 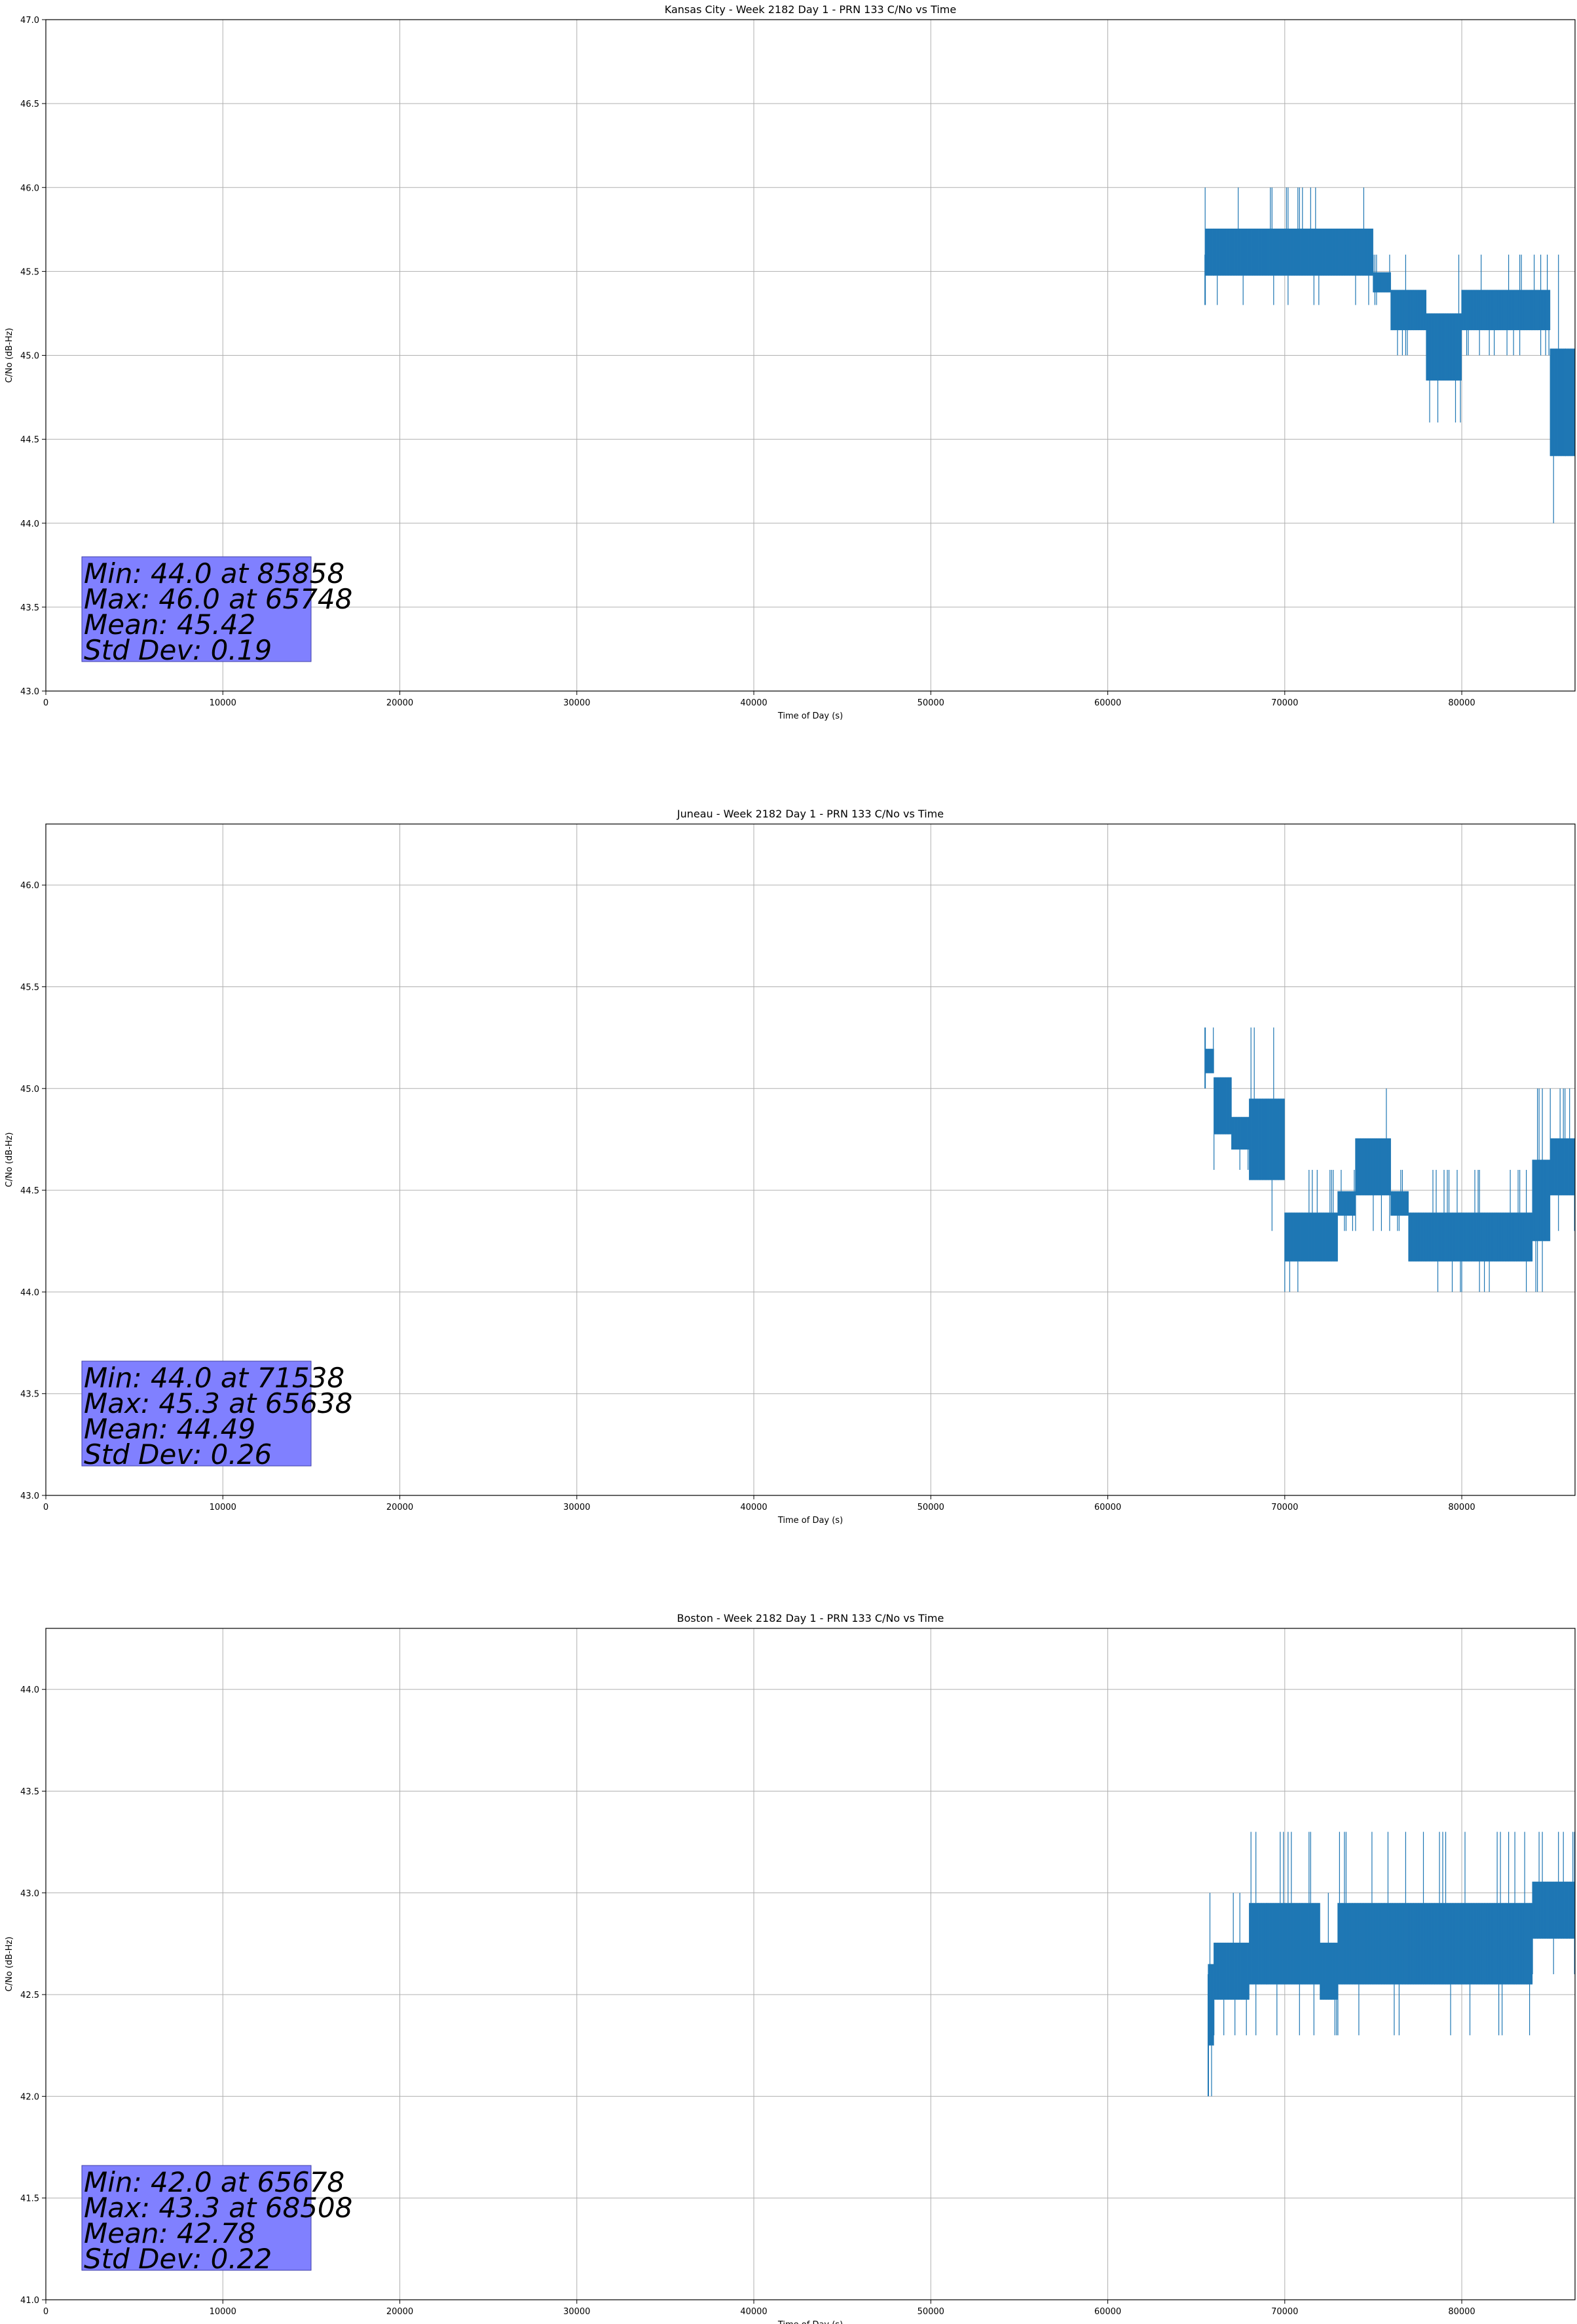 I want to click on stats-line: Max: 45.3 at 65638, so click(x=218, y=1403).